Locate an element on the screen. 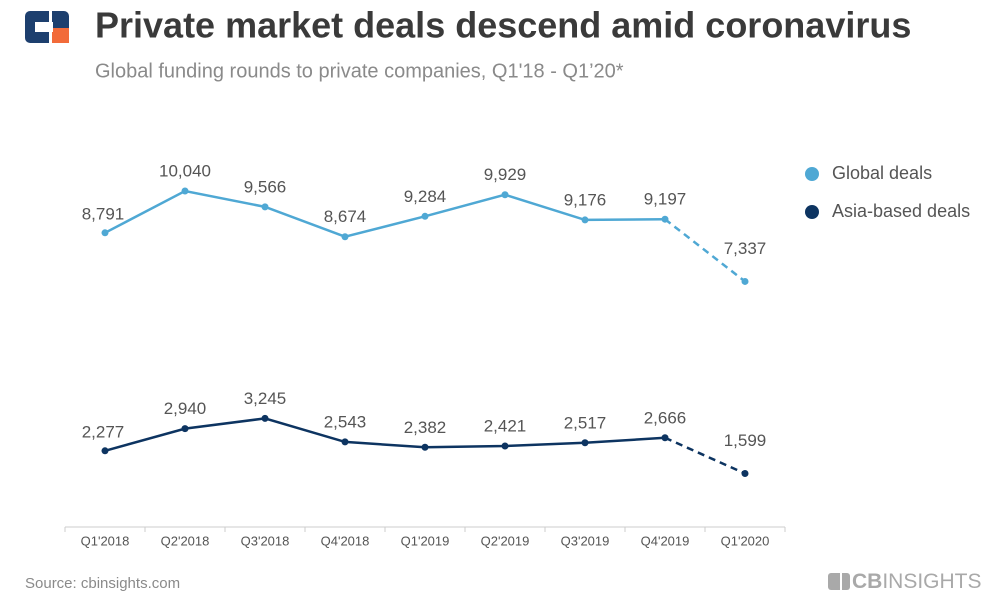 The height and width of the screenshot is (600, 1000). data-label: 2,277 is located at coordinates (103, 431).